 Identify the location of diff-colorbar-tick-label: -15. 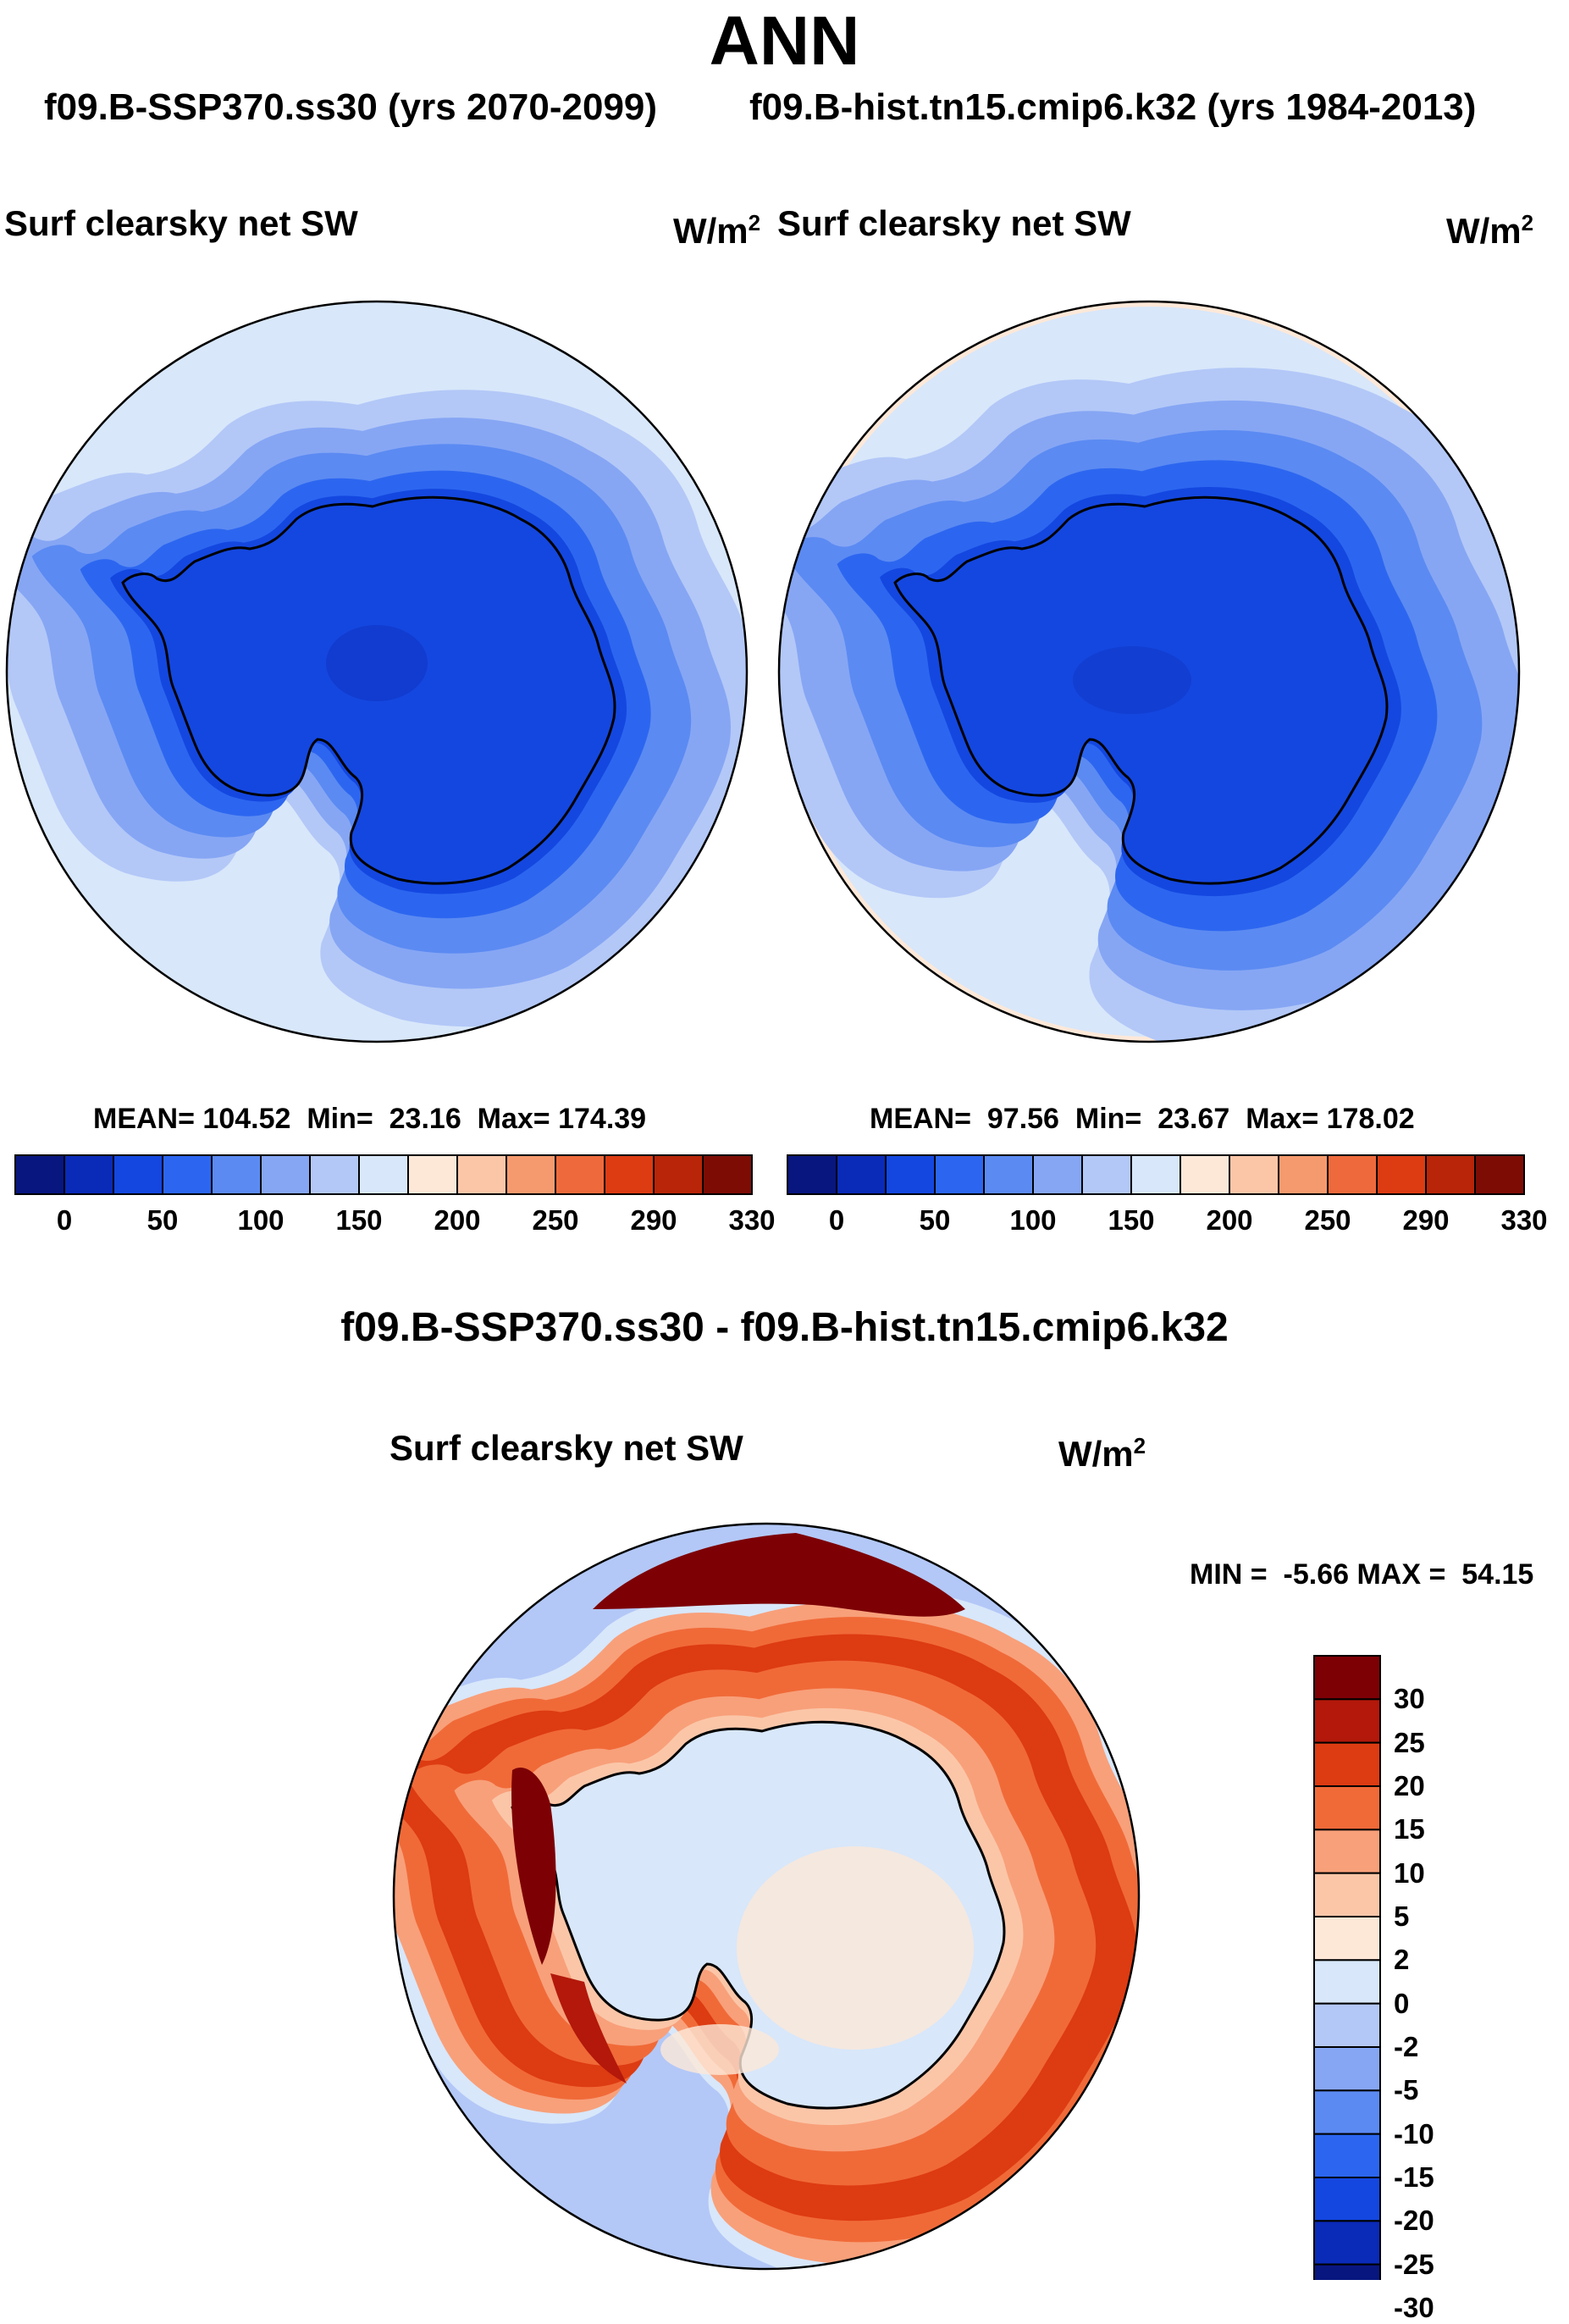
(1414, 2177).